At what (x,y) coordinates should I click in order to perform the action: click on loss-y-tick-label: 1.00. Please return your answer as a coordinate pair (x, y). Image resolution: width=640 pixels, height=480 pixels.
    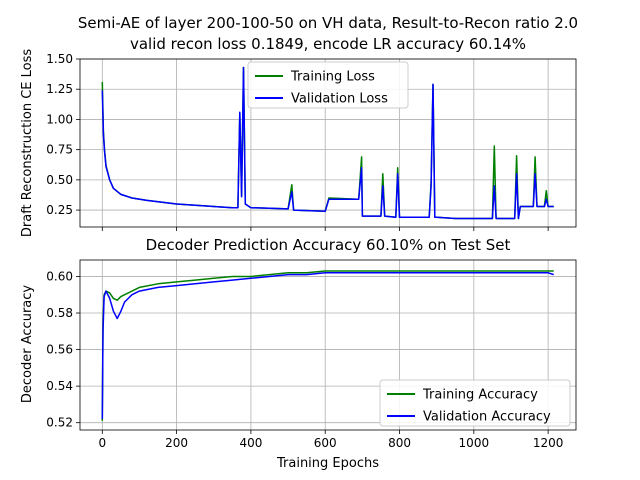
    Looking at the image, I should click on (59, 119).